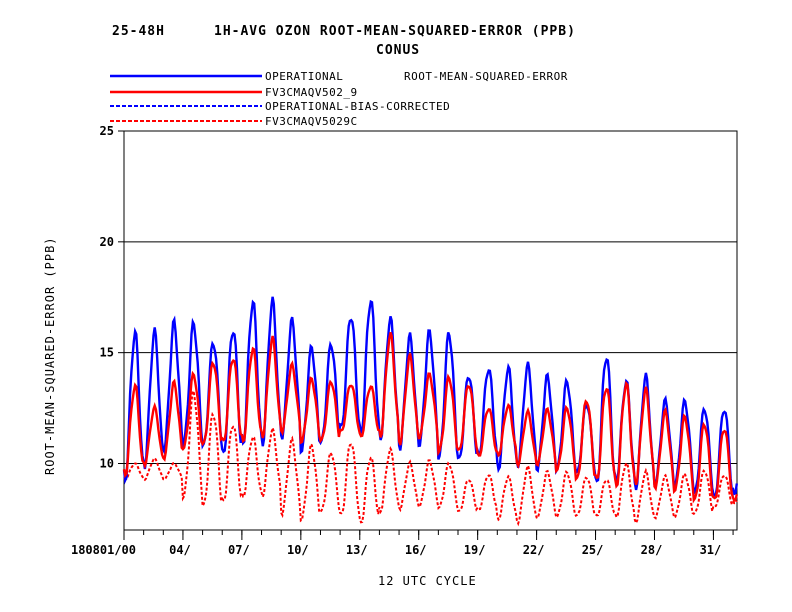  What do you see at coordinates (107, 131) in the screenshot?
I see `y-tick-label-25: 25` at bounding box center [107, 131].